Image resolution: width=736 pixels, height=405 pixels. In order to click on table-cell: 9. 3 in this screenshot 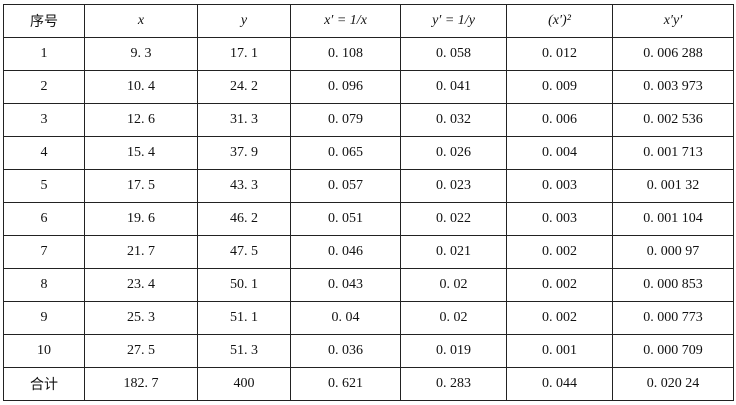, I will do `click(141, 54)`.